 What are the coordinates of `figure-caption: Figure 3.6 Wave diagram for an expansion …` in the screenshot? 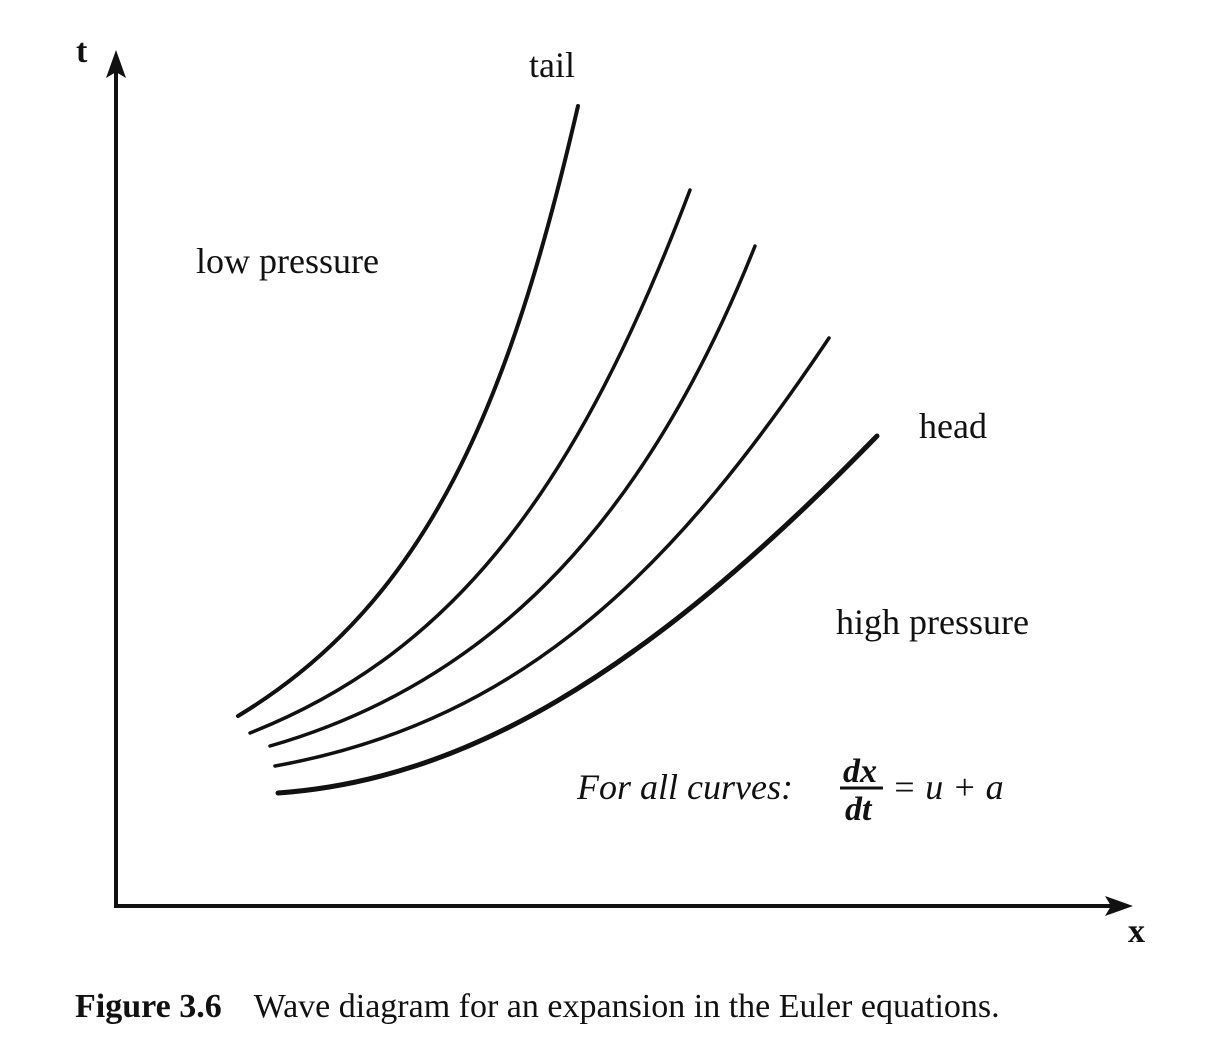 It's located at (537, 1007).